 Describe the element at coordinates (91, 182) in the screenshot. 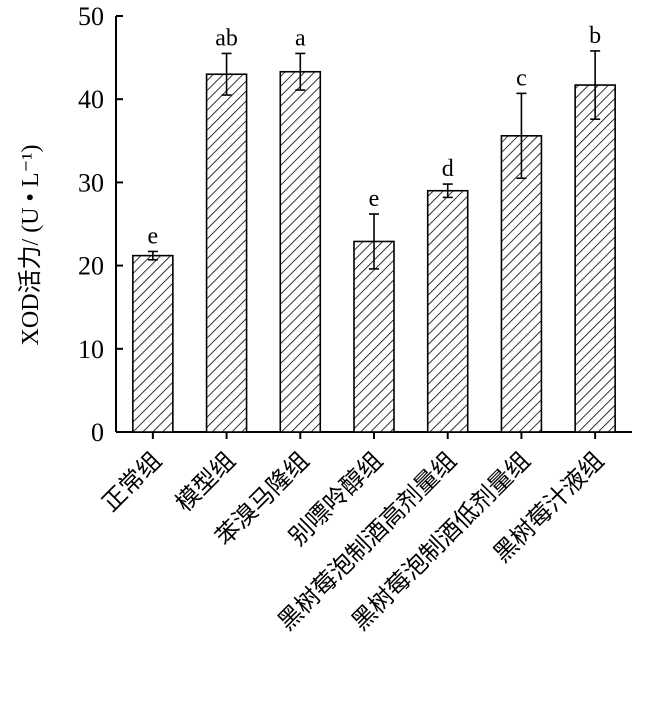

I see `y-tick-label: 30` at that location.